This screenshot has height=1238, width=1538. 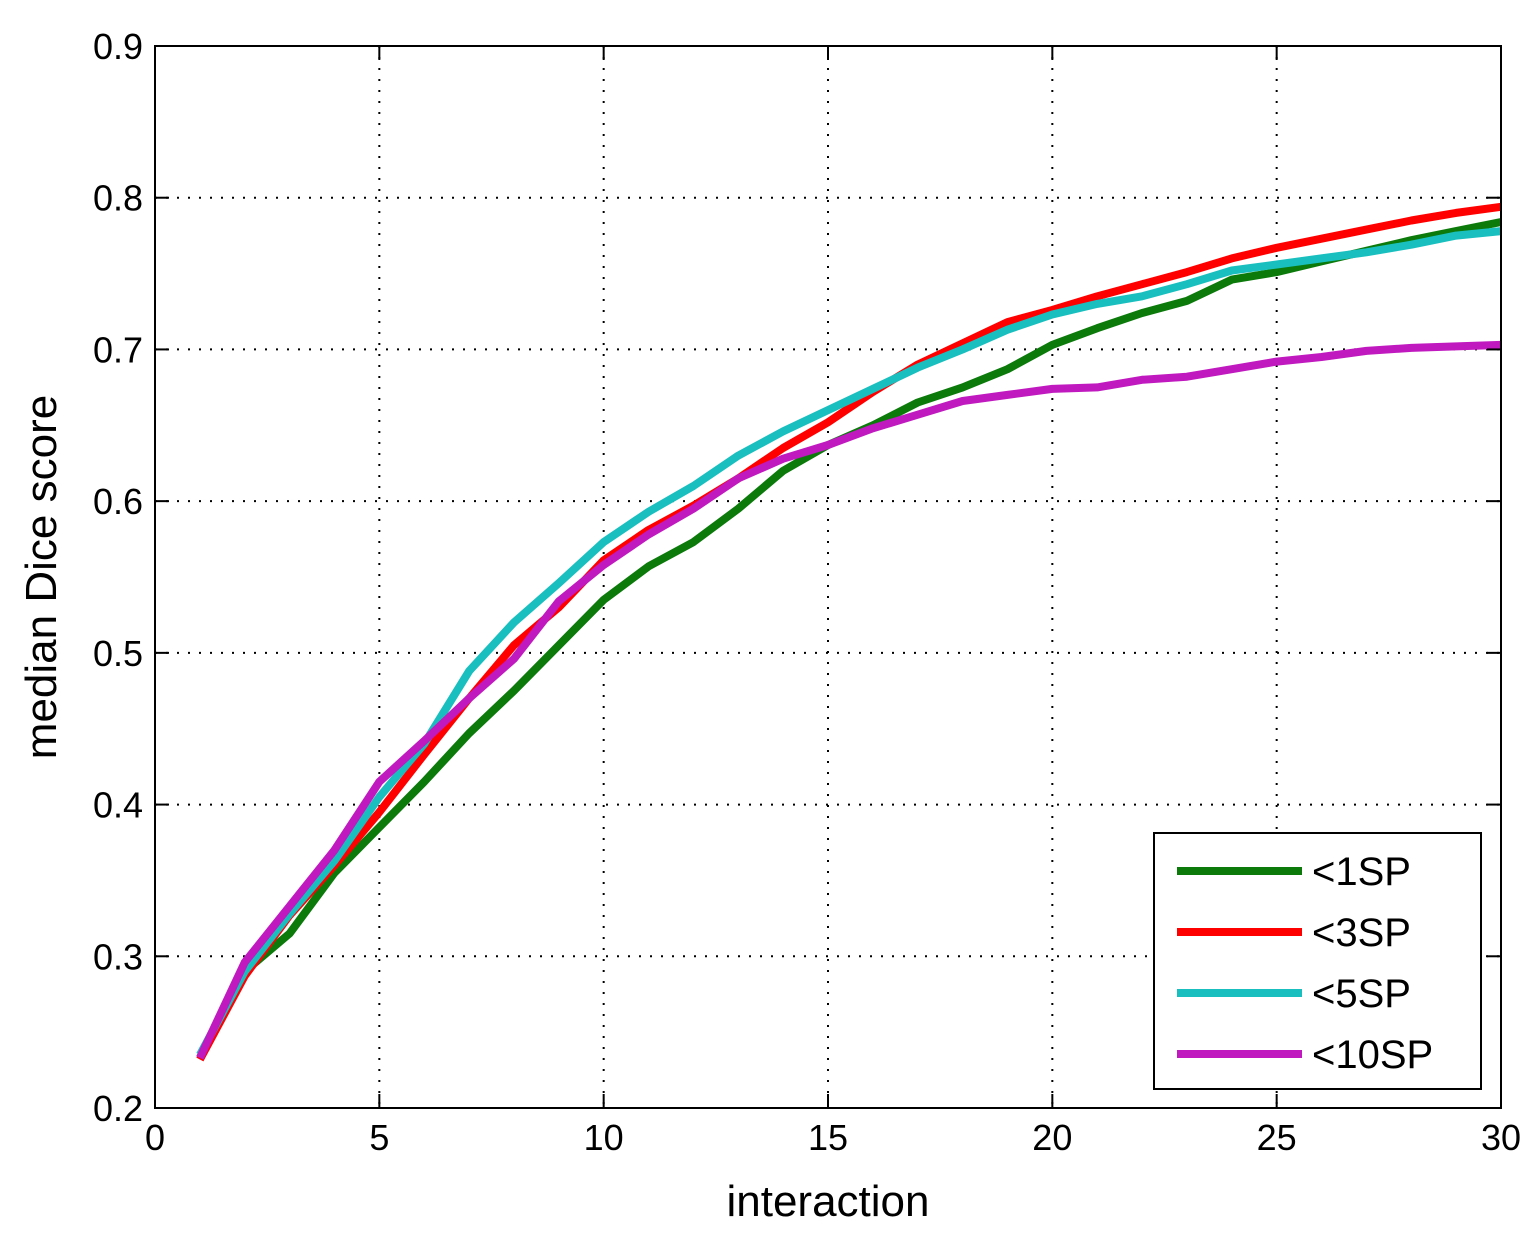 What do you see at coordinates (1501, 1137) in the screenshot?
I see `x-tick-label: 30` at bounding box center [1501, 1137].